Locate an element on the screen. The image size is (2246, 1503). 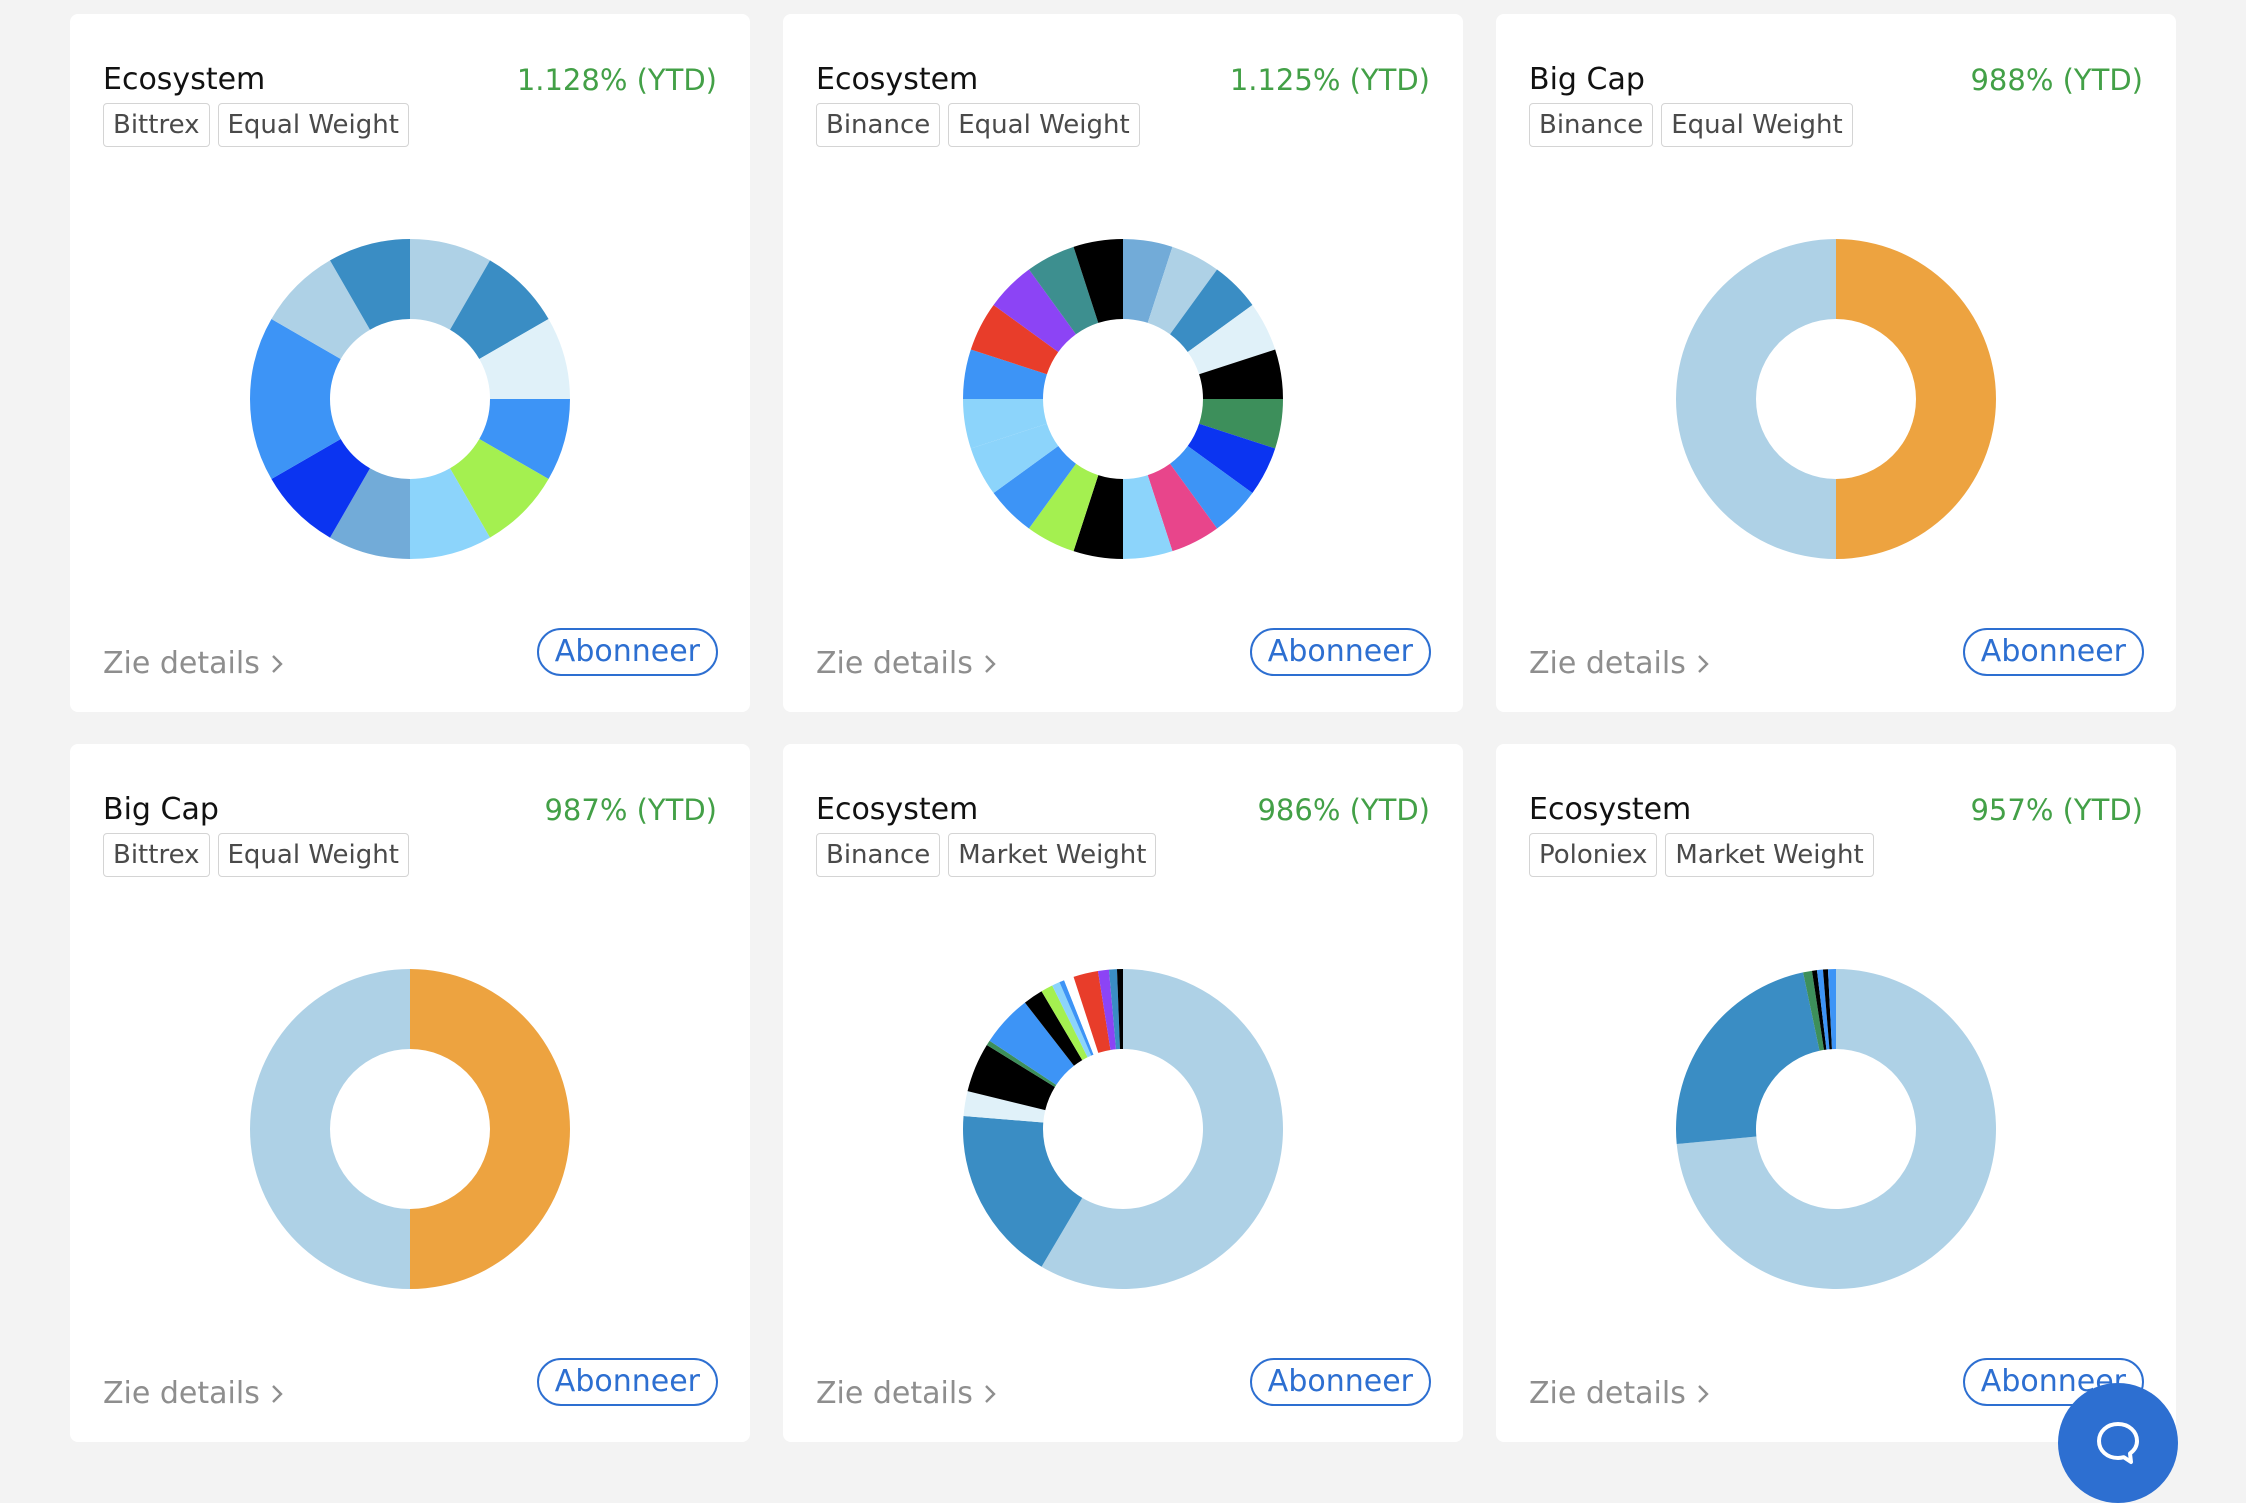
exchange-tag: Poloniex is located at coordinates (1593, 855).